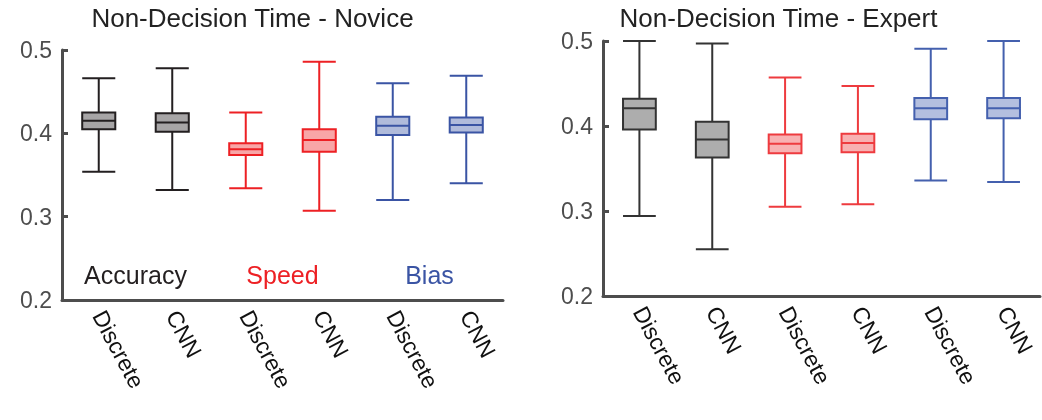 This screenshot has width=1042, height=420. I want to click on text: Bias, so click(429, 275).